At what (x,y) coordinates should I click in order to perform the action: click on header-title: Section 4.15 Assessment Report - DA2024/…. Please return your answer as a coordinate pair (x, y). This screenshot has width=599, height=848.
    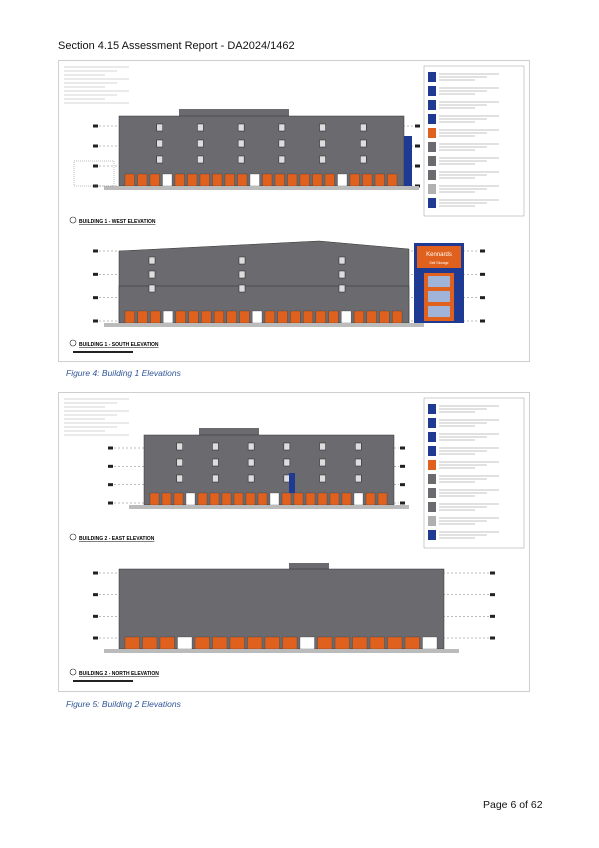
    Looking at the image, I should click on (176, 46).